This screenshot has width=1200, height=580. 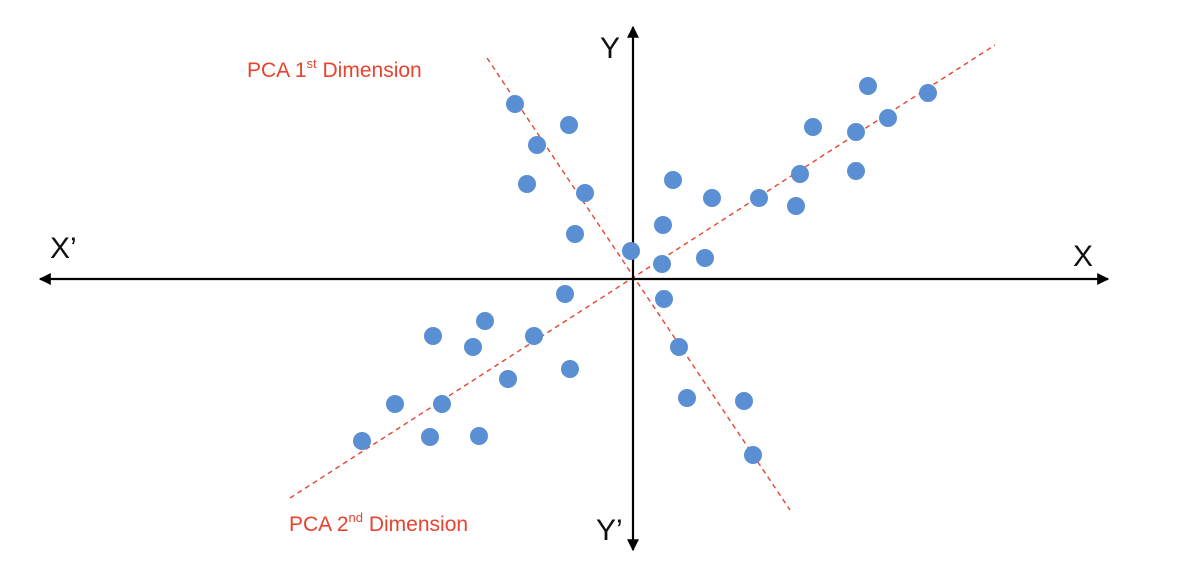 I want to click on x-axis-negative-label: X’, so click(x=63, y=248).